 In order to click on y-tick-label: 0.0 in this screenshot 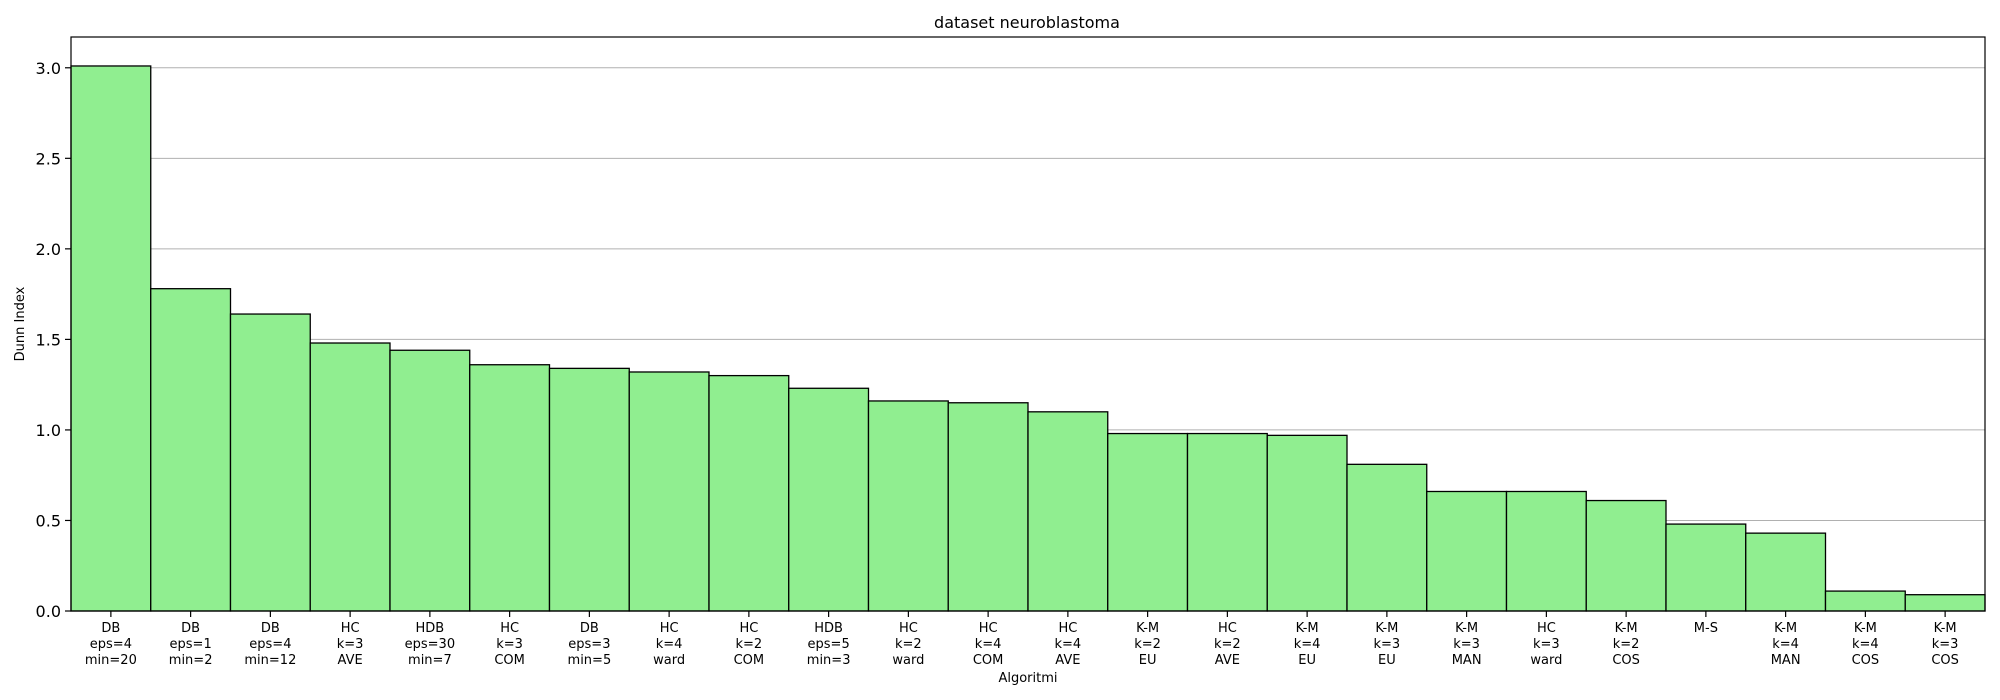, I will do `click(48, 611)`.